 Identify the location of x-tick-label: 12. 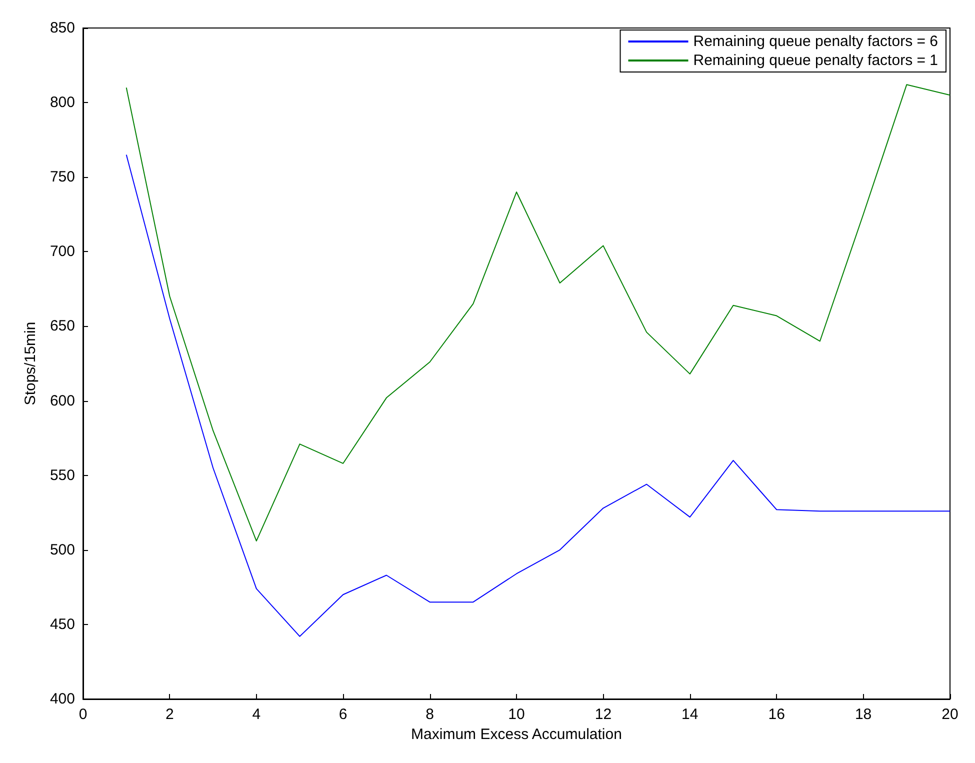
(603, 714).